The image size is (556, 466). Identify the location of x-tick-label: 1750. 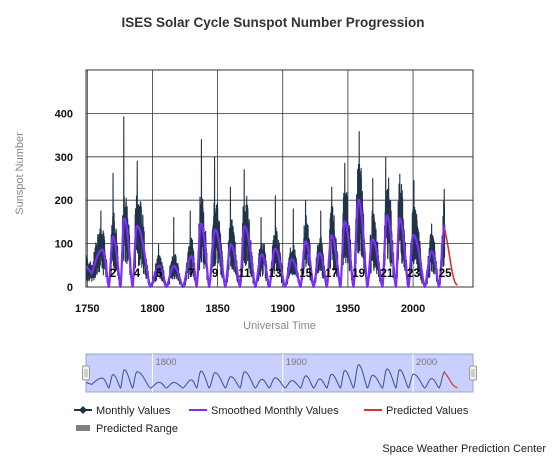
(87, 309).